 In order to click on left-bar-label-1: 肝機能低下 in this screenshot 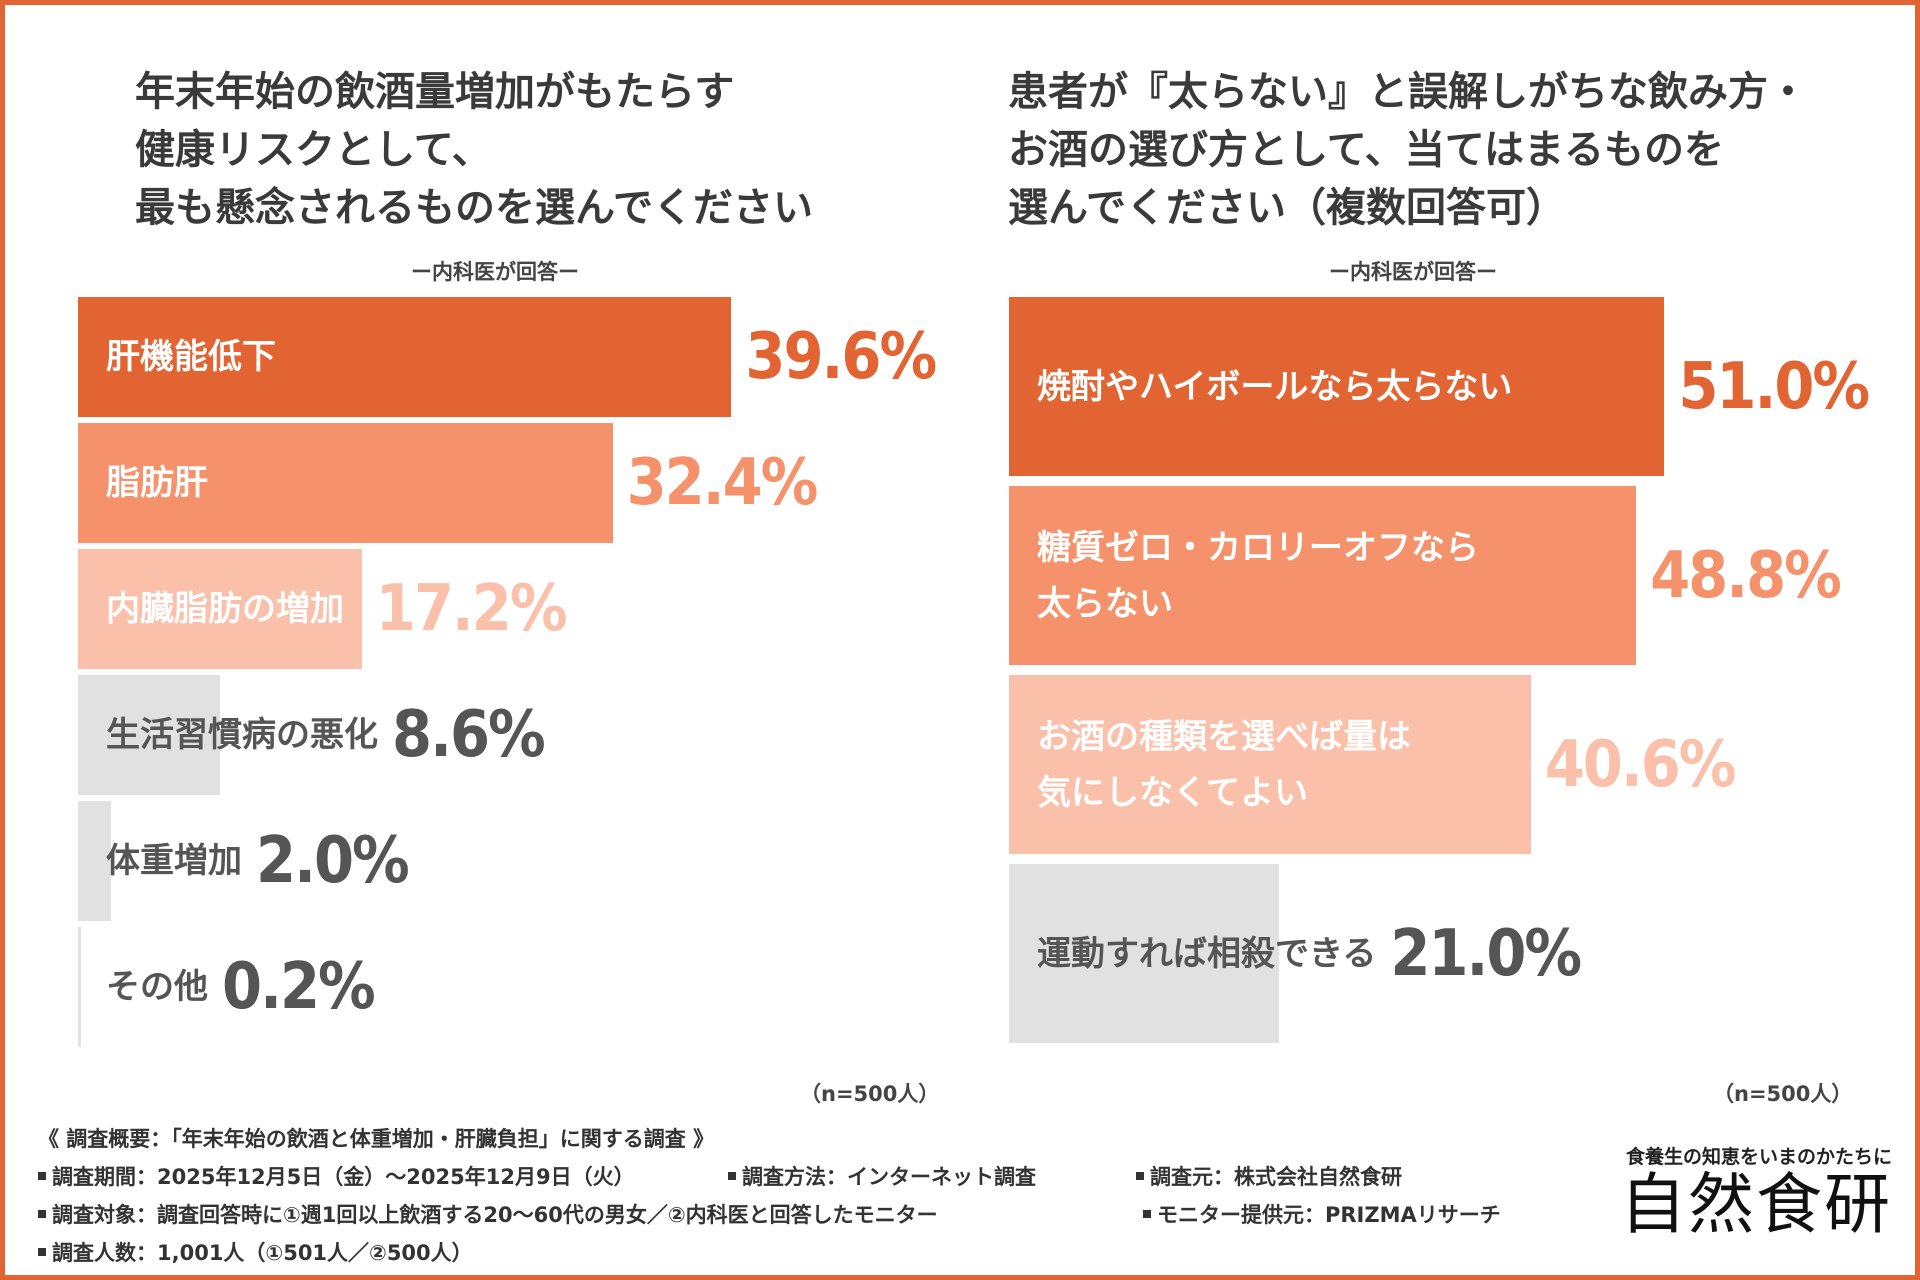, I will do `click(191, 357)`.